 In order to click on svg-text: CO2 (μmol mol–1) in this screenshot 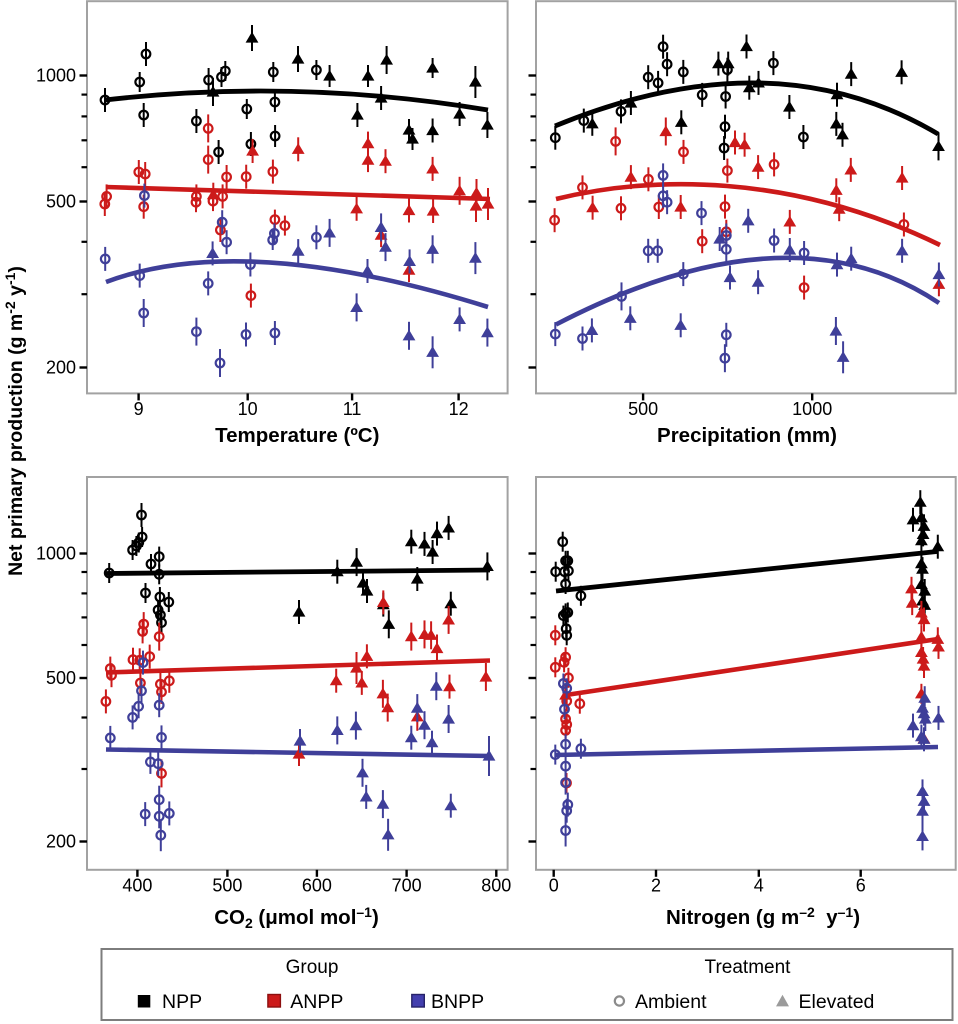, I will do `click(296, 917)`.